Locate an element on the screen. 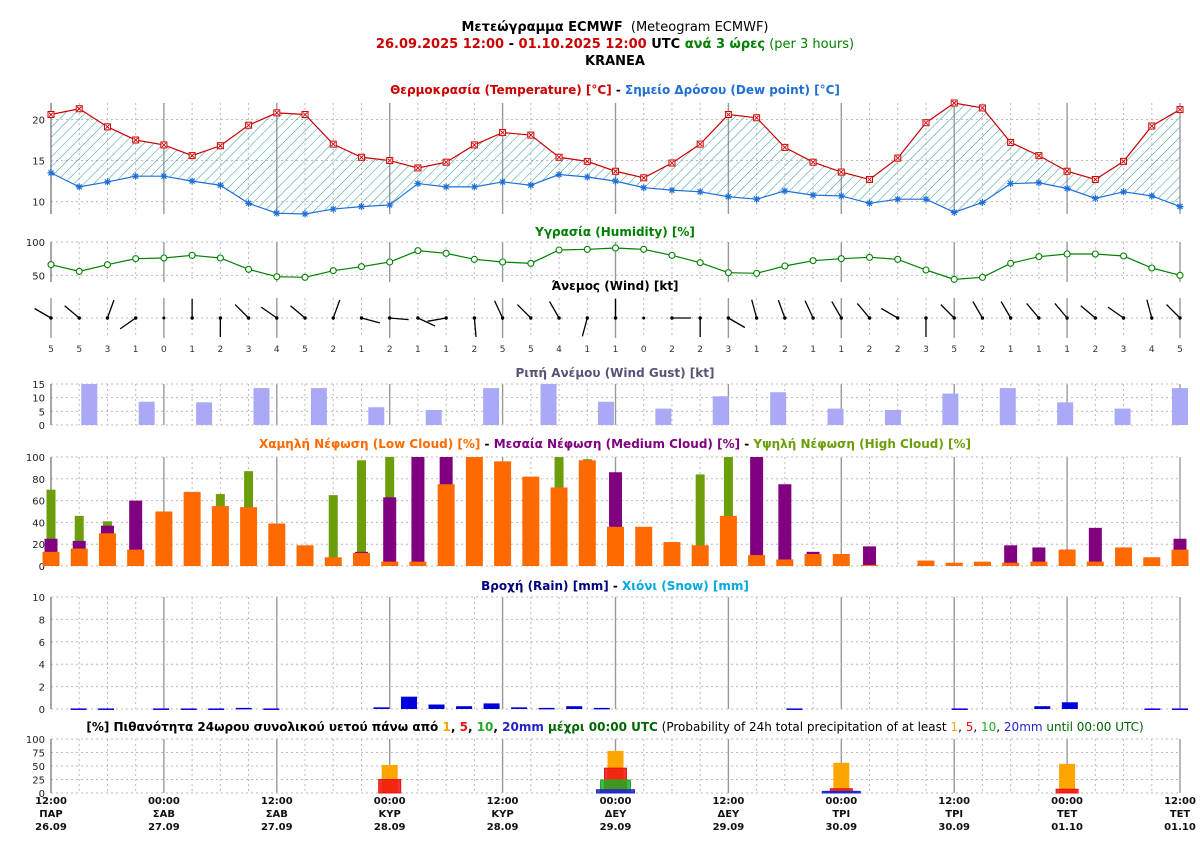  location-name: KRANEA is located at coordinates (615, 61).